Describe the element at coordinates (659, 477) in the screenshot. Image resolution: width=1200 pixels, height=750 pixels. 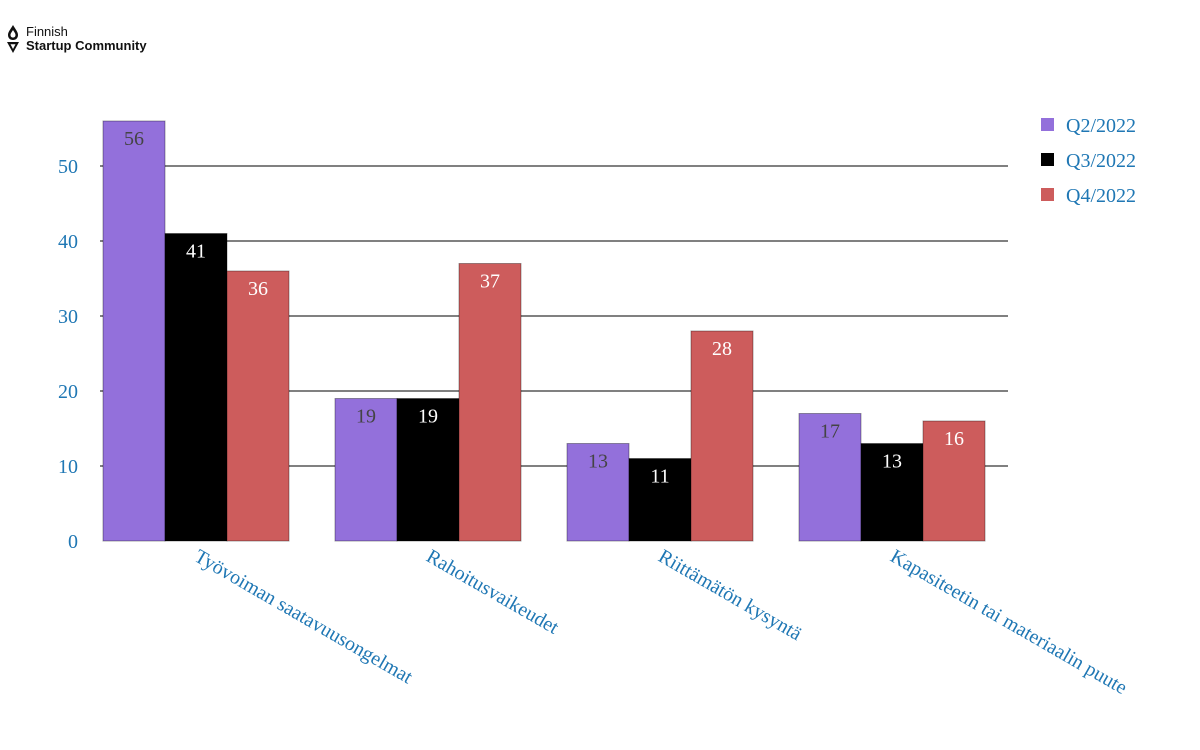
I see `bar-value-label: 11` at that location.